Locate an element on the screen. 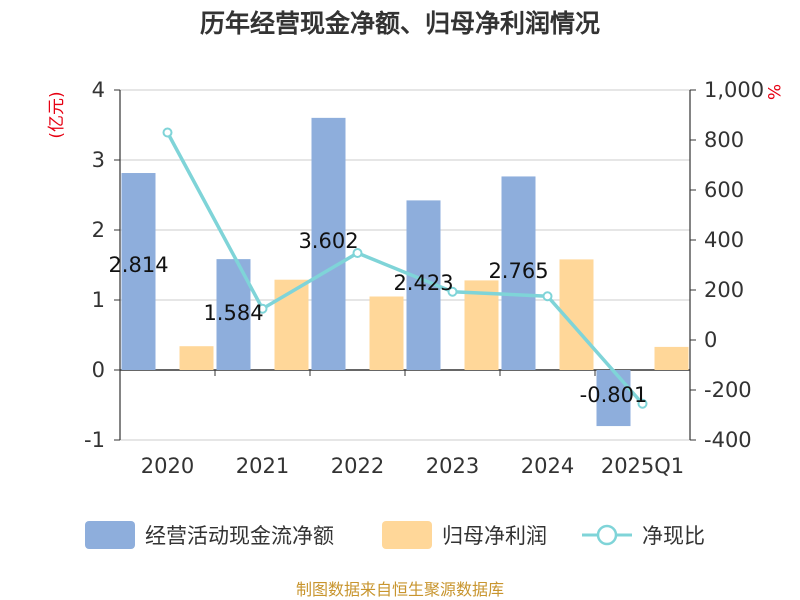 Image resolution: width=800 pixels, height=600 pixels. data-label: 2.423 is located at coordinates (423, 283).